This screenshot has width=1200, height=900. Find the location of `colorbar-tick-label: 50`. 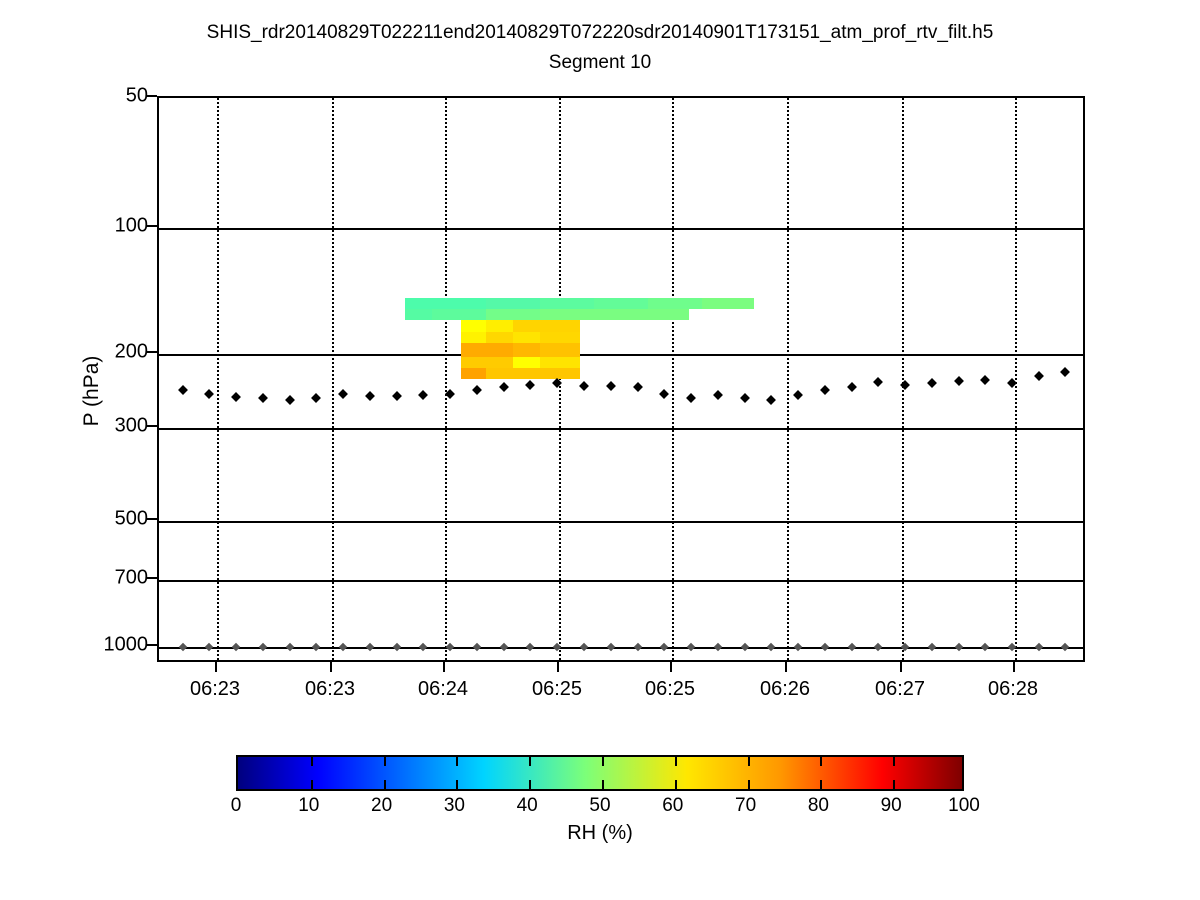

colorbar-tick-label: 50 is located at coordinates (600, 805).